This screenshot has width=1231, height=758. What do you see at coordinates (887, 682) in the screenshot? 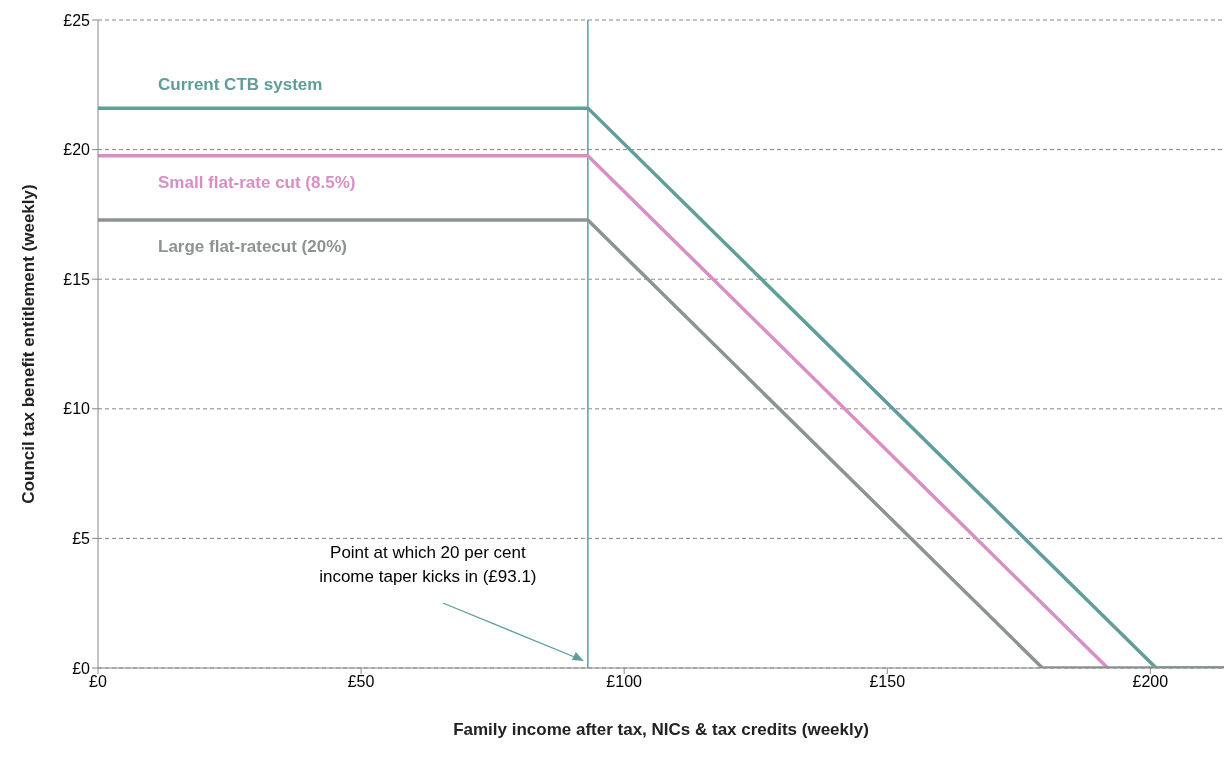
I see `x-tick-label: £150` at bounding box center [887, 682].